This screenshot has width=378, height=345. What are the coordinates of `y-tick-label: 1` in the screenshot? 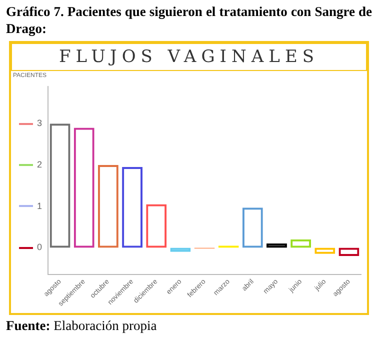 It's located at (39, 205).